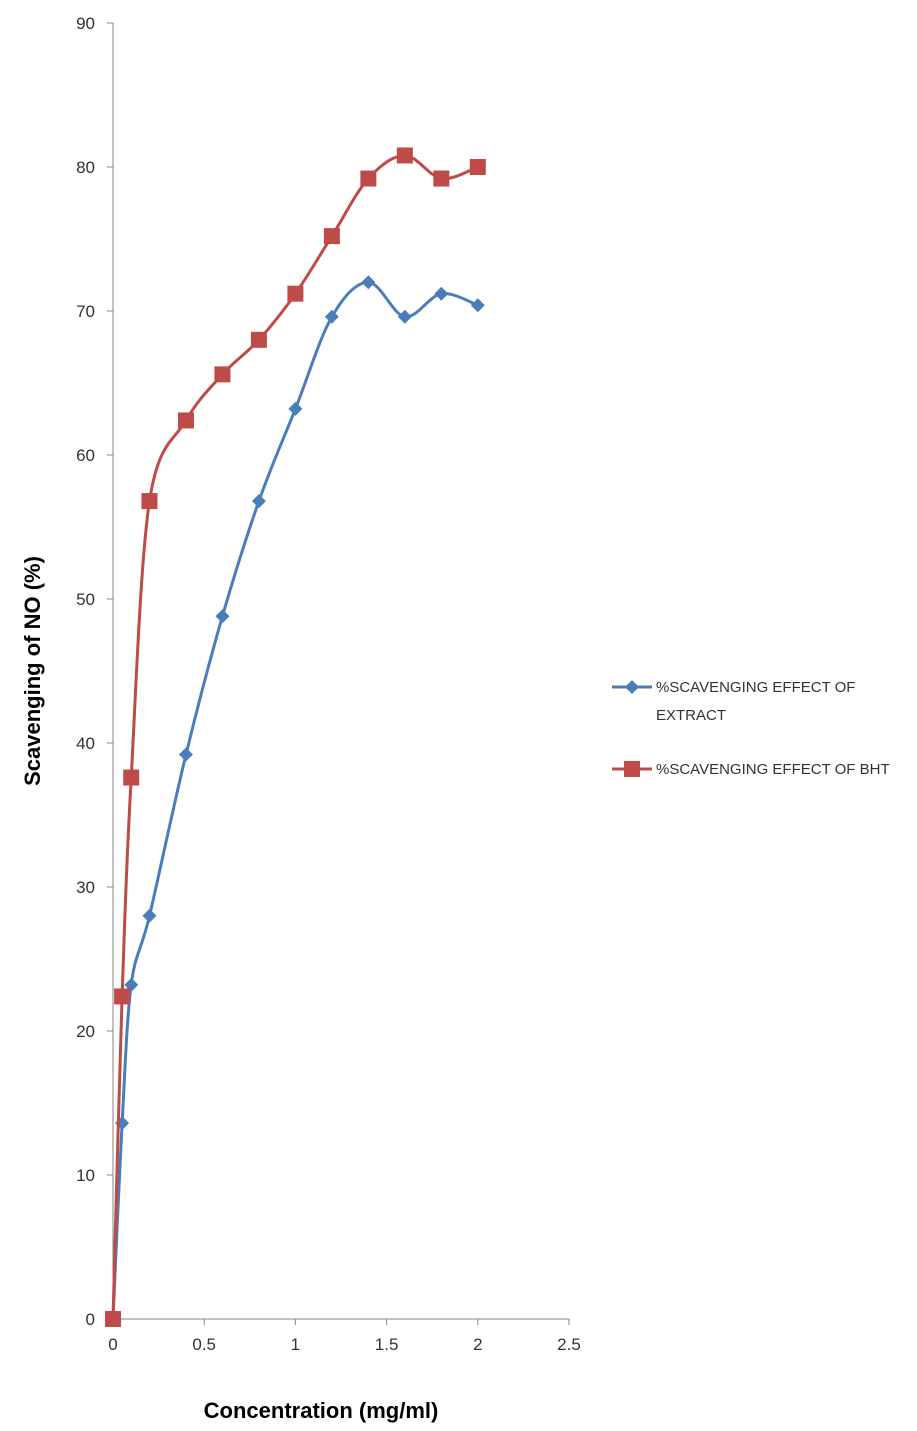 This screenshot has width=917, height=1431. Describe the element at coordinates (32, 671) in the screenshot. I see `y-axis-title: Scavenging of NO (%)` at that location.